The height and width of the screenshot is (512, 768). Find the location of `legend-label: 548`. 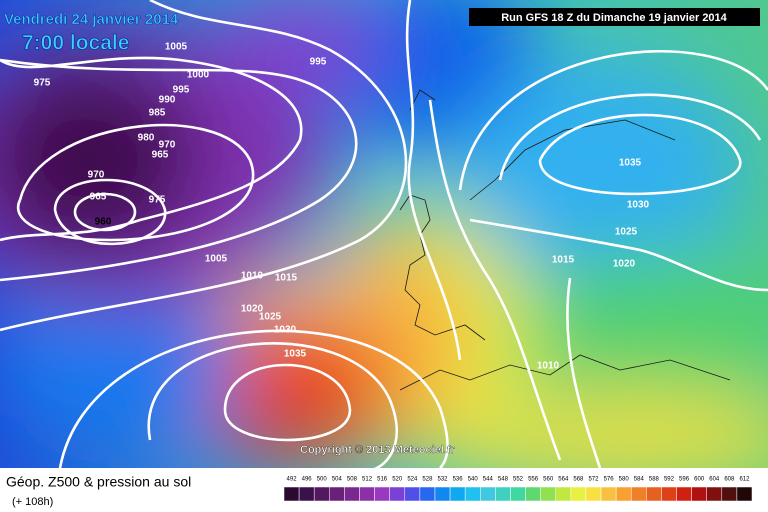

legend-label: 548 is located at coordinates (503, 480).